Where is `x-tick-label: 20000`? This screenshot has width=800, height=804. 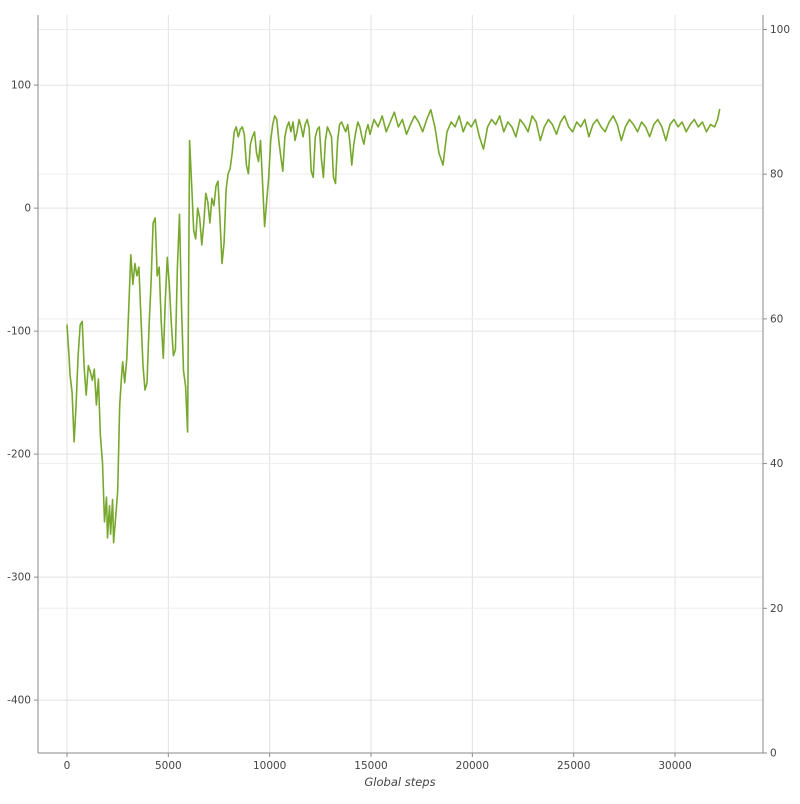 x-tick-label: 20000 is located at coordinates (472, 766).